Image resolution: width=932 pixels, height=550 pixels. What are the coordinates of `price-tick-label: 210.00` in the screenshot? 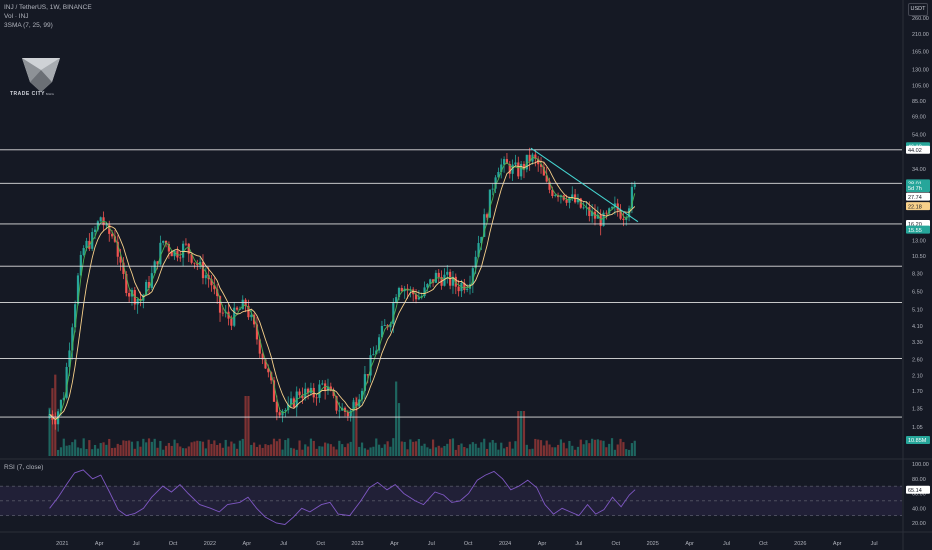 It's located at (920, 35).